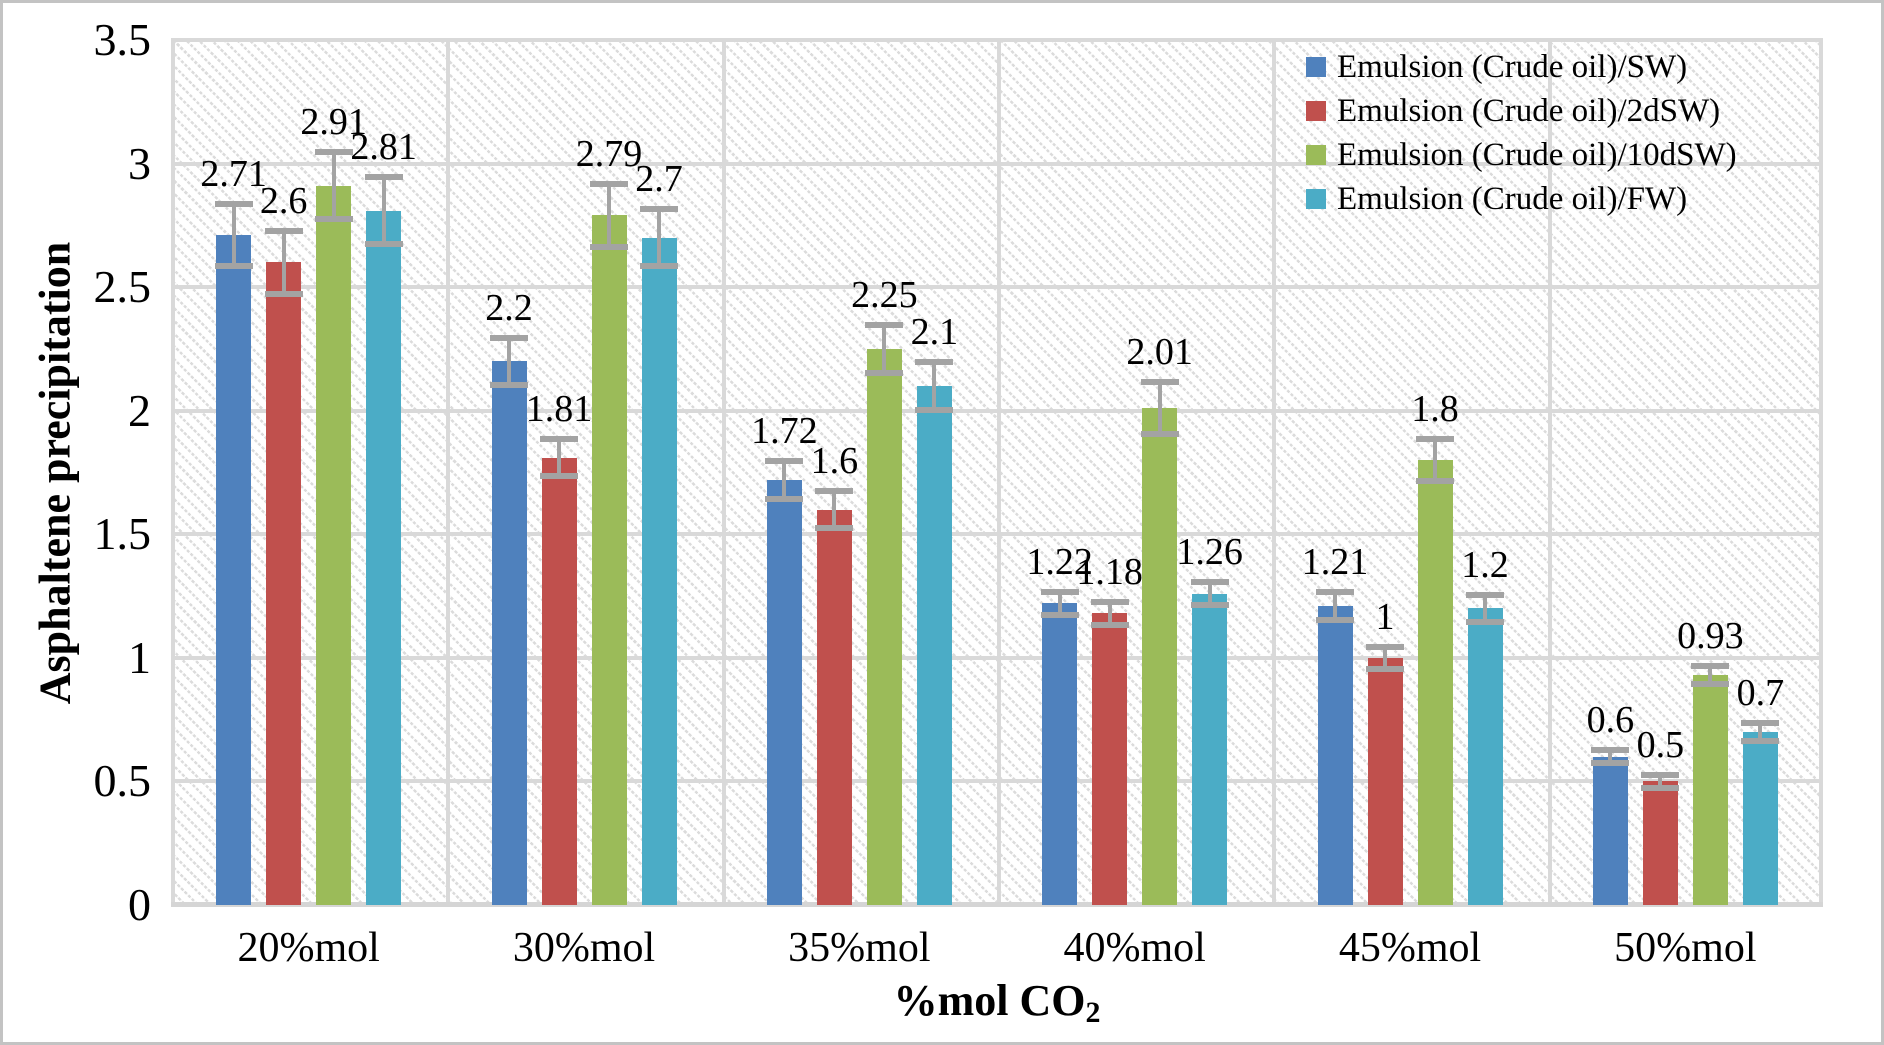 The image size is (1884, 1045). What do you see at coordinates (139, 657) in the screenshot?
I see `y-tick-label: 1` at bounding box center [139, 657].